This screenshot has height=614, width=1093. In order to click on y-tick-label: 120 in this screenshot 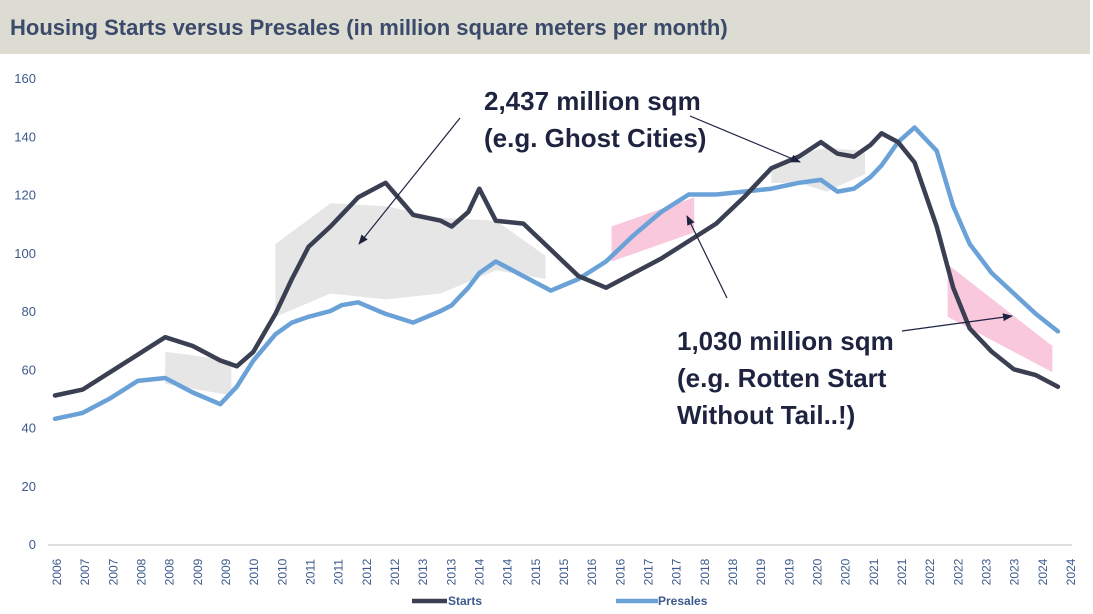, I will do `click(25, 195)`.